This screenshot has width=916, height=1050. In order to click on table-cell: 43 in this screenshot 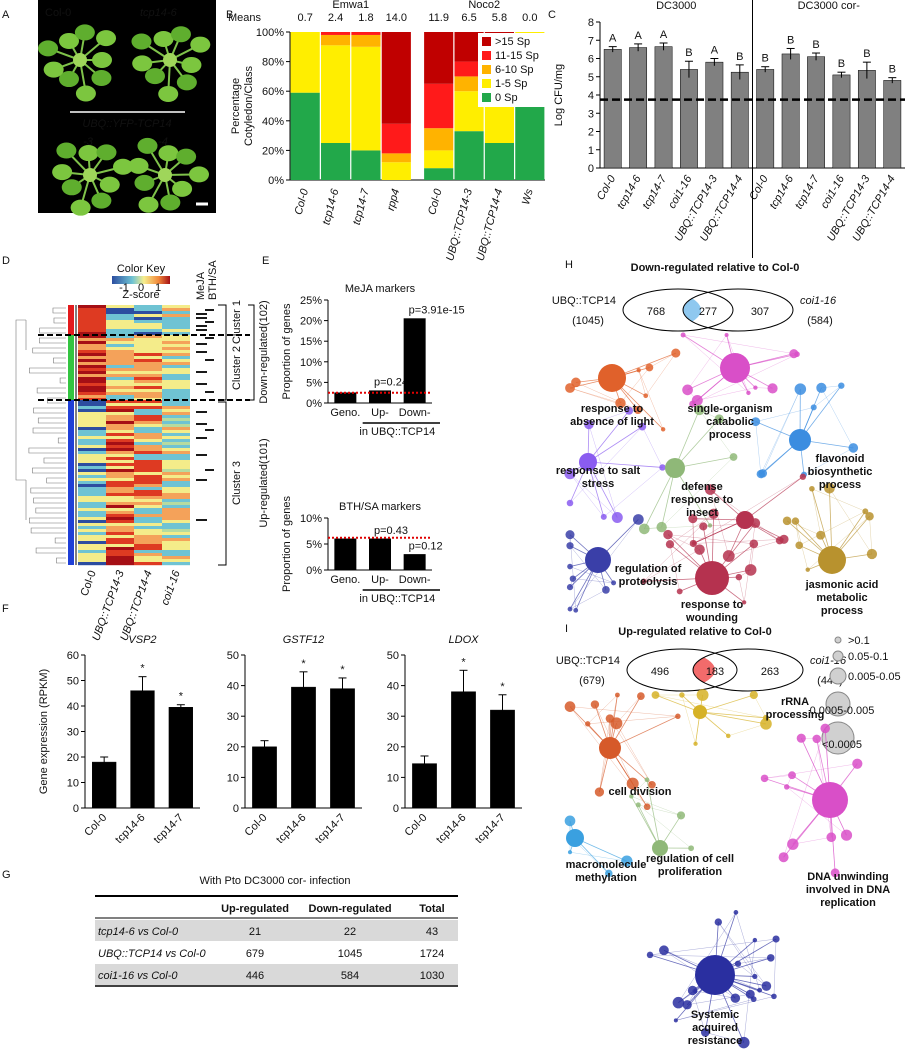, I will do `click(432, 932)`.